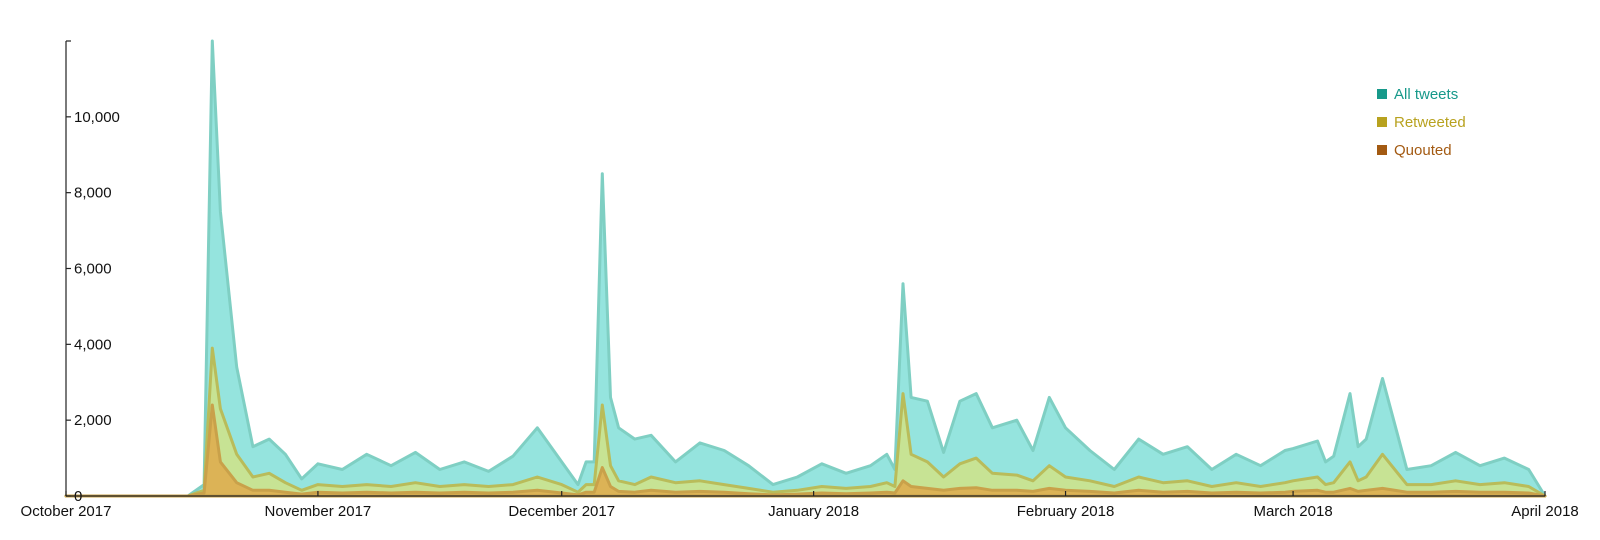 Image resolution: width=1600 pixels, height=540 pixels. I want to click on legend-label: Quouted, so click(1423, 150).